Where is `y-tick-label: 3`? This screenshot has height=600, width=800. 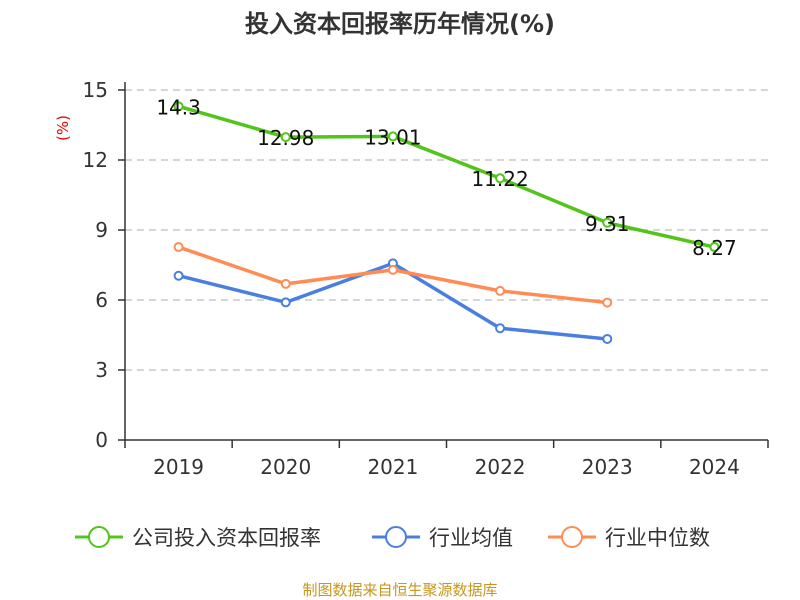 y-tick-label: 3 is located at coordinates (101, 370).